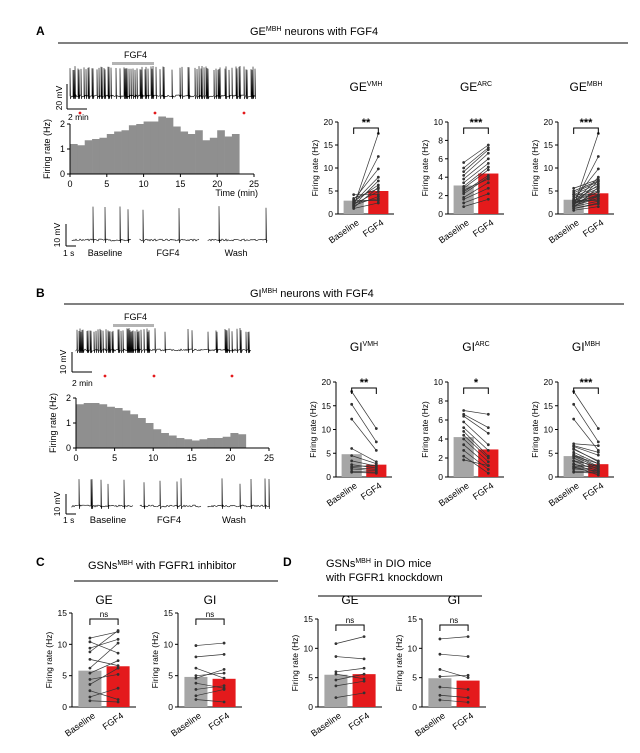 Image resolution: width=640 pixels, height=753 pixels. I want to click on y-tick-label: 4, so click(440, 177).